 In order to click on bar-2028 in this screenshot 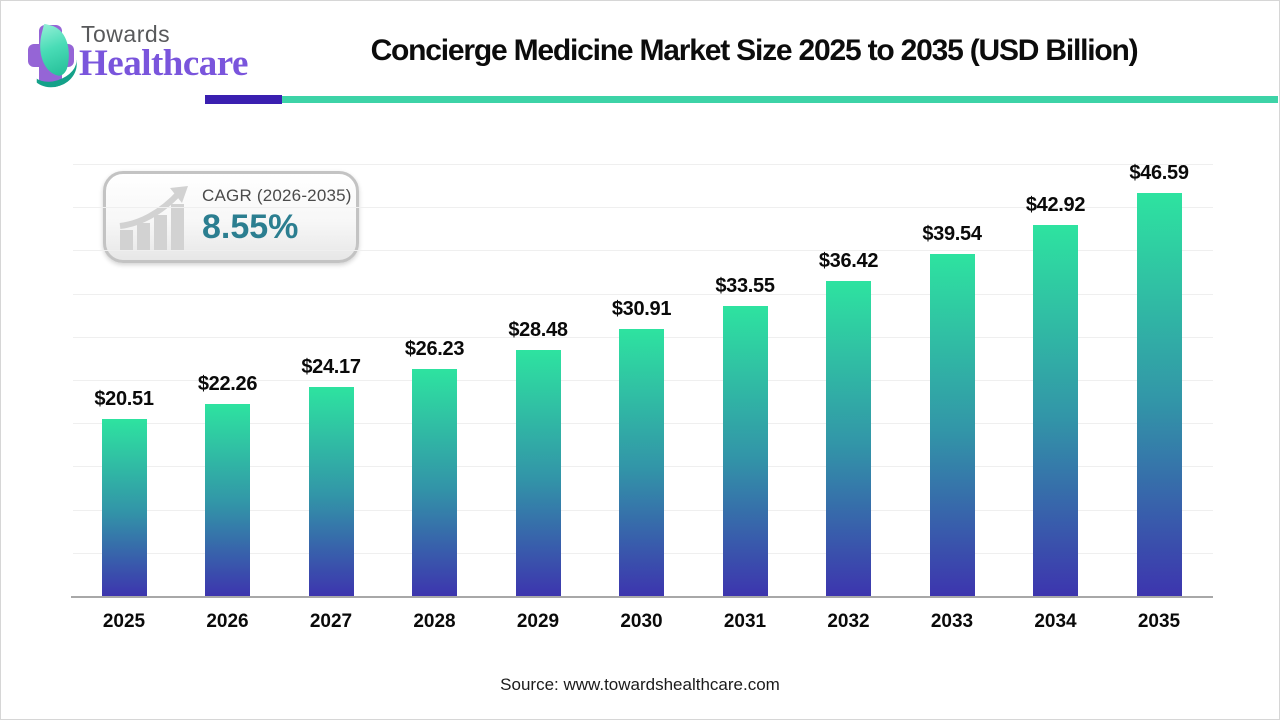, I will do `click(434, 482)`.